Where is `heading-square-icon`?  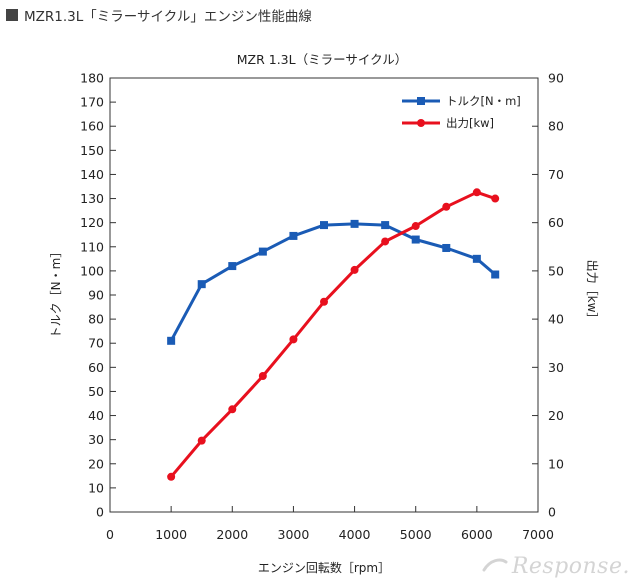 heading-square-icon is located at coordinates (12, 15).